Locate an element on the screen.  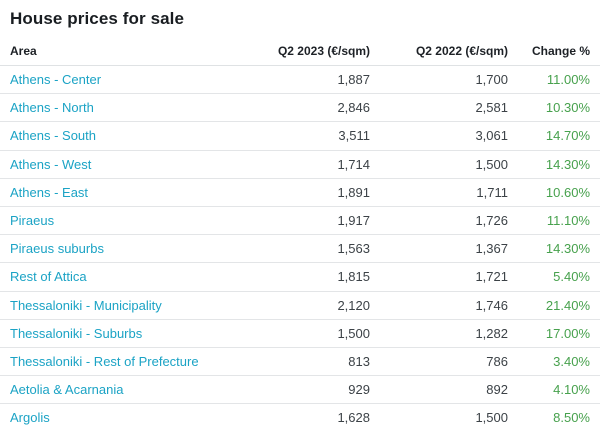
area-link: Aetolia & Acarnania is located at coordinates (67, 390).